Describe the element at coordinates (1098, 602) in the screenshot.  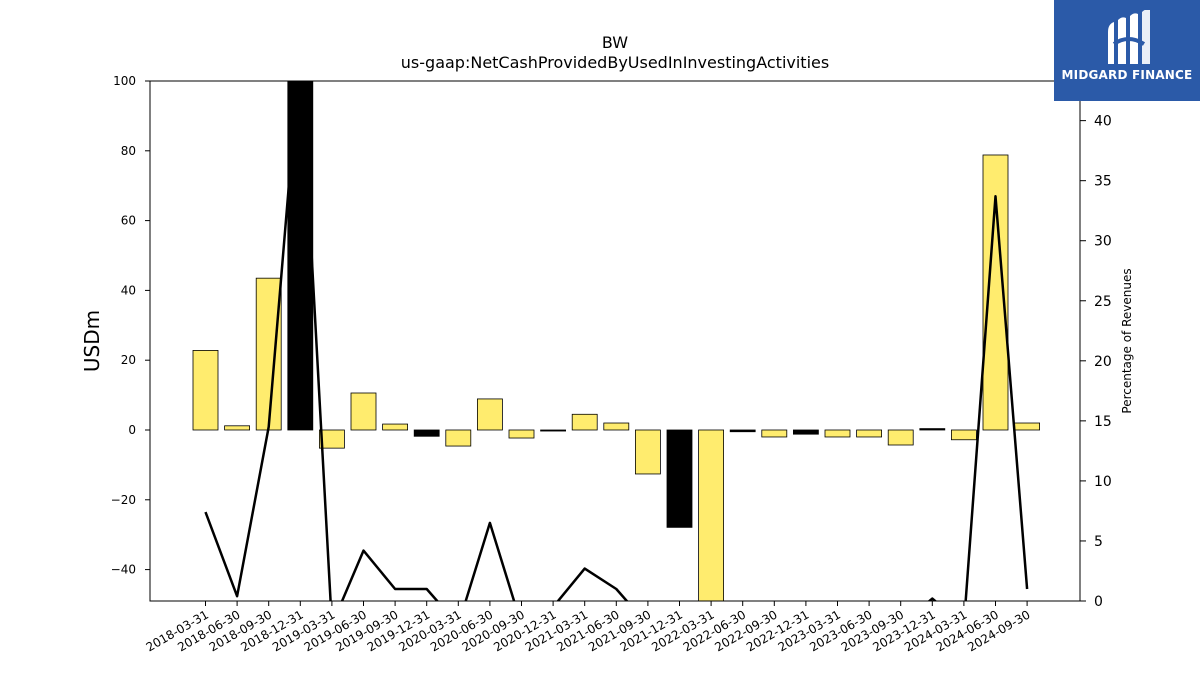
I see `y2-tick-label: 0` at that location.